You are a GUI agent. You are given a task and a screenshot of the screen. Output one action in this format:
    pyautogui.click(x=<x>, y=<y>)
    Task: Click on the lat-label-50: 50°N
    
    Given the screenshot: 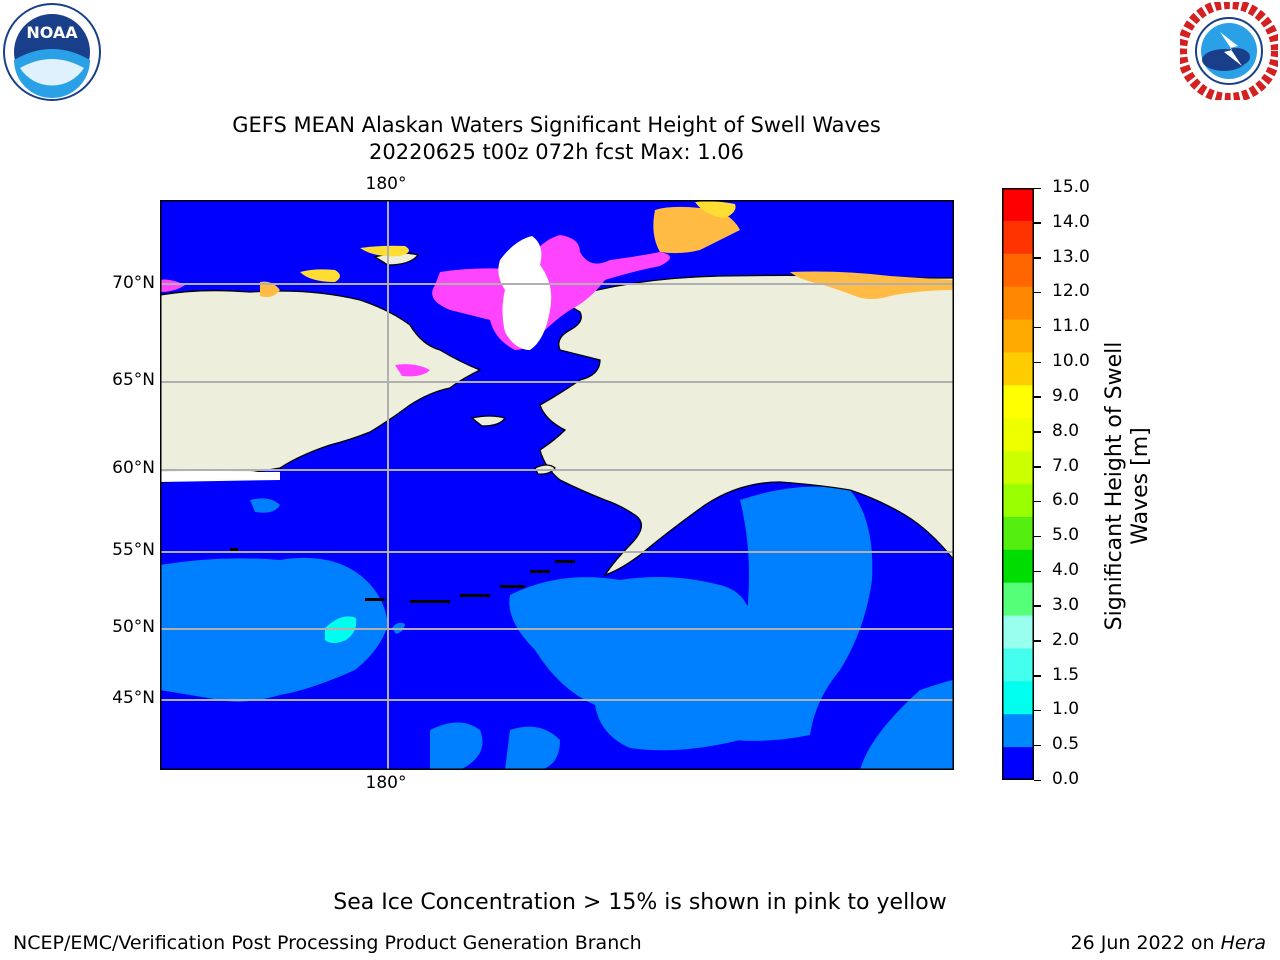 What is the action you would take?
    pyautogui.click(x=133, y=627)
    